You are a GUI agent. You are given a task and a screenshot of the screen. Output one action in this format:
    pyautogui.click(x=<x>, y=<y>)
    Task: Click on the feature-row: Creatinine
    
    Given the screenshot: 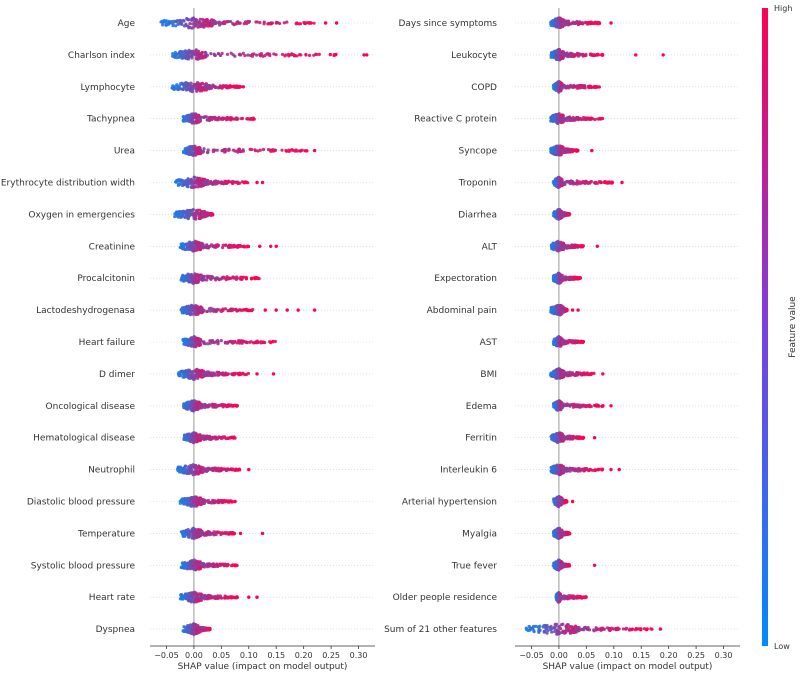 What is the action you would take?
    pyautogui.click(x=232, y=246)
    